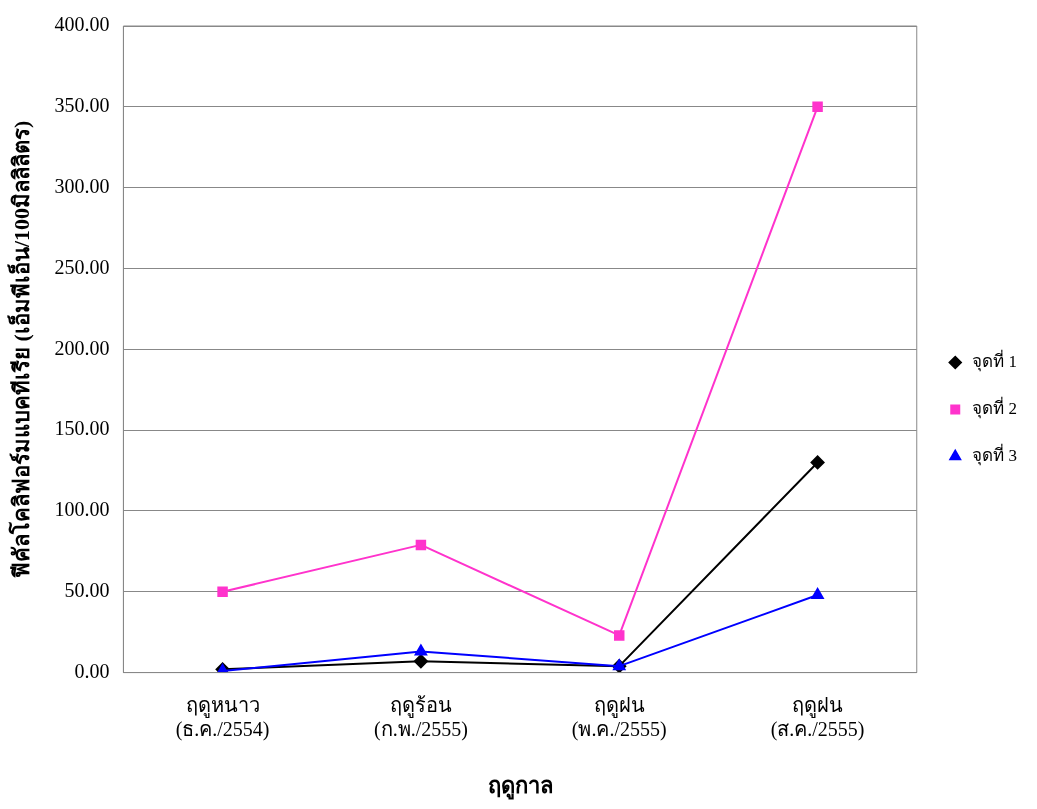  I want to click on x-tick-label: ฤดูหนาว (ธ.ค./2554), so click(222, 717).